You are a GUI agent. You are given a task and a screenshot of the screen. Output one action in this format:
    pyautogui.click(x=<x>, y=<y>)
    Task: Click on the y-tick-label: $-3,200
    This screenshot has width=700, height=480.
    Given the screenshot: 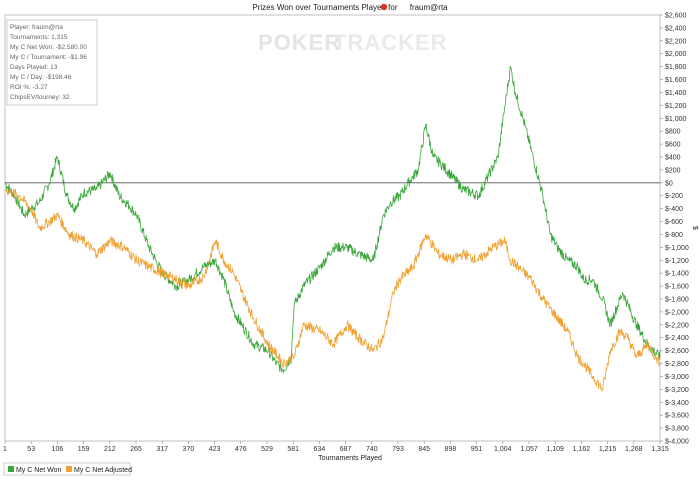 What is the action you would take?
    pyautogui.click(x=677, y=390)
    